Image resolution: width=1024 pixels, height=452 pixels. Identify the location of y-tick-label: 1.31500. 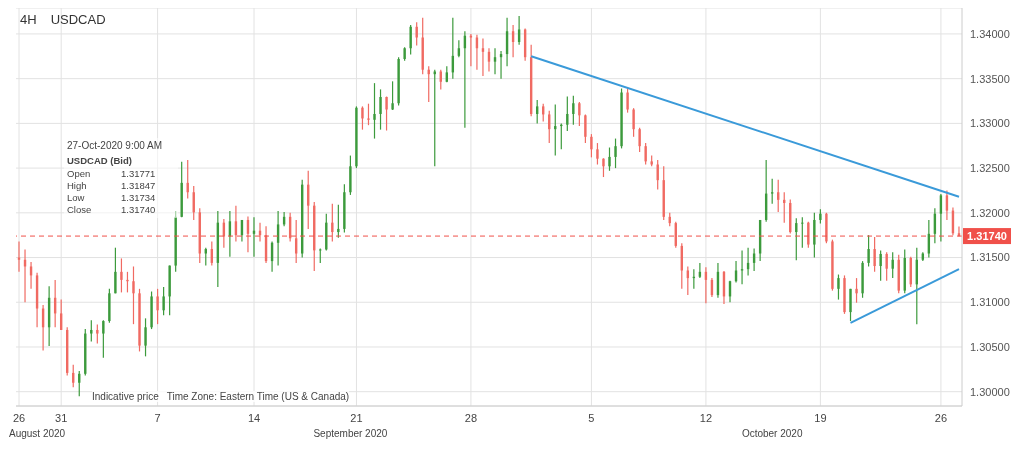
(990, 257).